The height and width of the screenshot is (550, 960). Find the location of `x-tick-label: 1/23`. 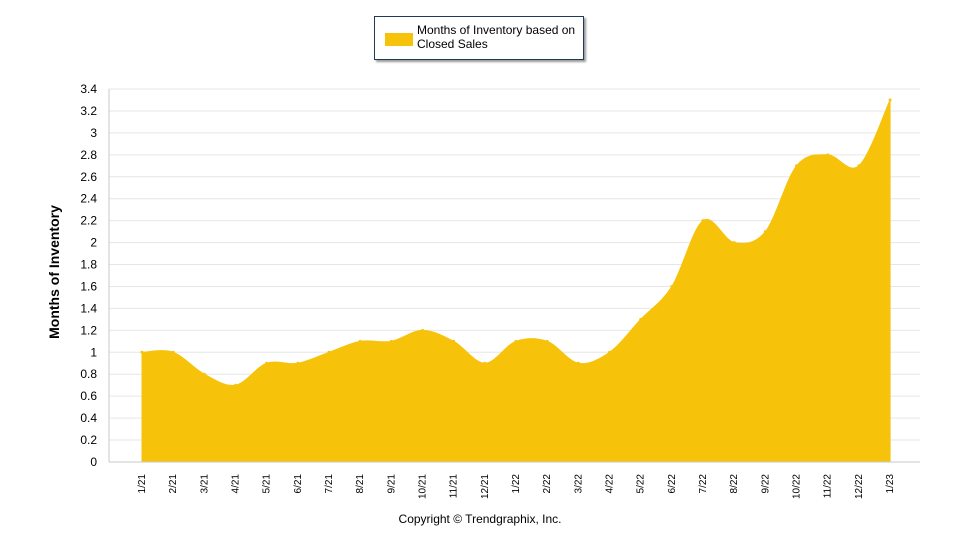

x-tick-label: 1/23 is located at coordinates (890, 484).